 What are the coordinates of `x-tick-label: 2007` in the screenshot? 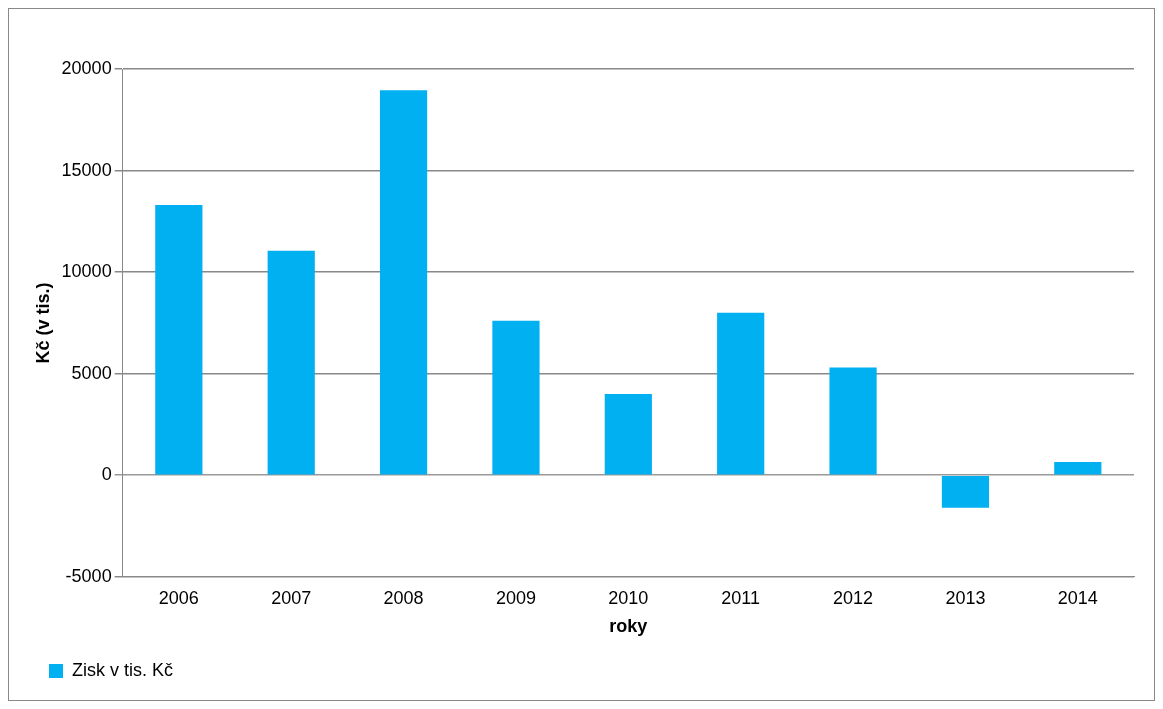 It's located at (291, 597).